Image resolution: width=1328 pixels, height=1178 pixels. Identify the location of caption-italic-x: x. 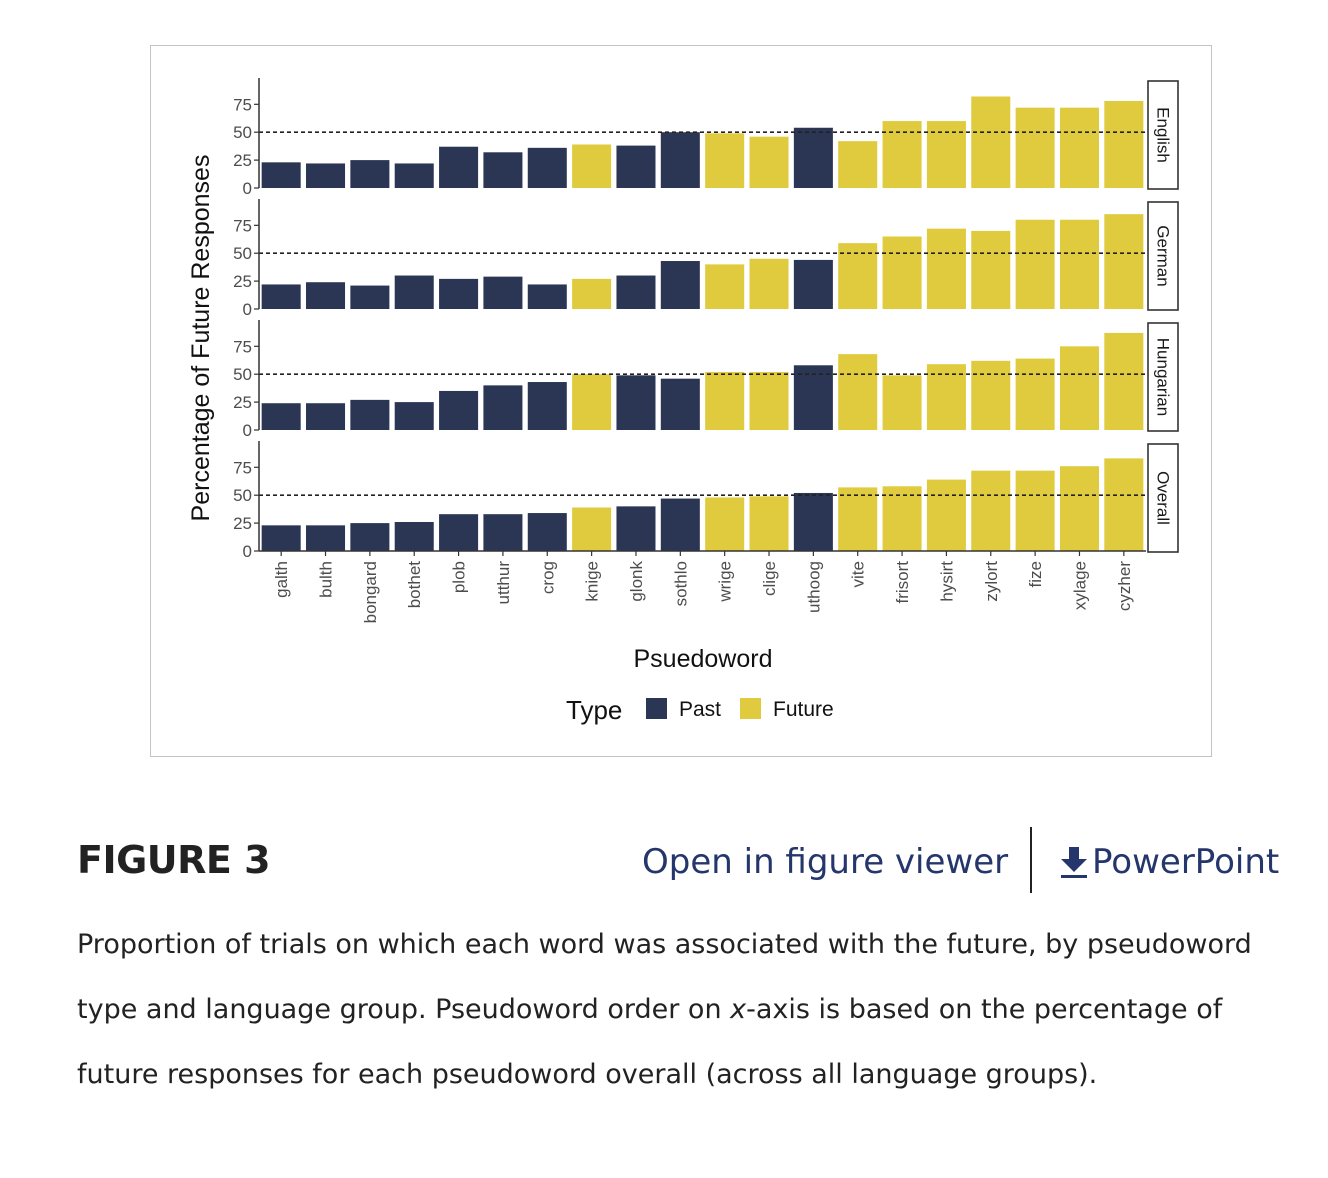
(738, 1009).